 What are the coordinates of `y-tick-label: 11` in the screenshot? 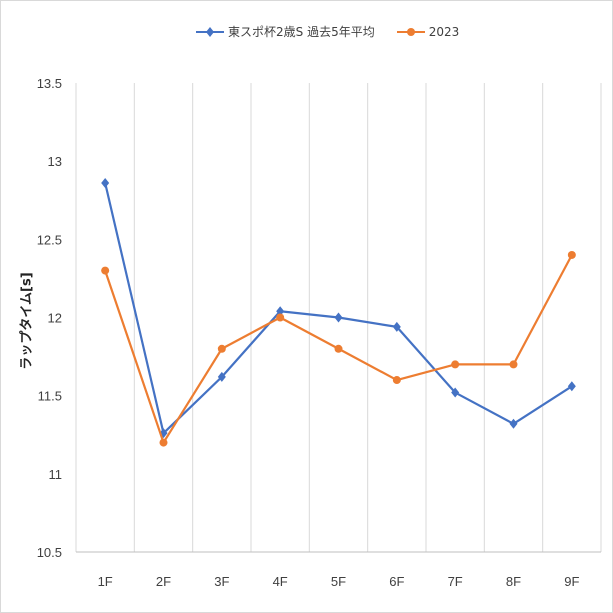 It's located at (56, 474).